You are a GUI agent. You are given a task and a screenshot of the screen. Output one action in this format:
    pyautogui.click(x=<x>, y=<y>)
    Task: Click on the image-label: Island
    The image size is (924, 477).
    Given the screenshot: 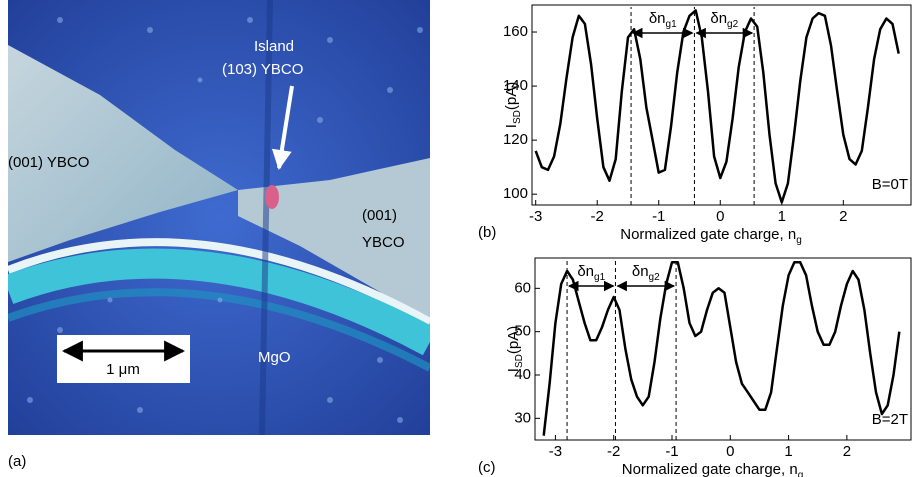 What is the action you would take?
    pyautogui.click(x=274, y=46)
    